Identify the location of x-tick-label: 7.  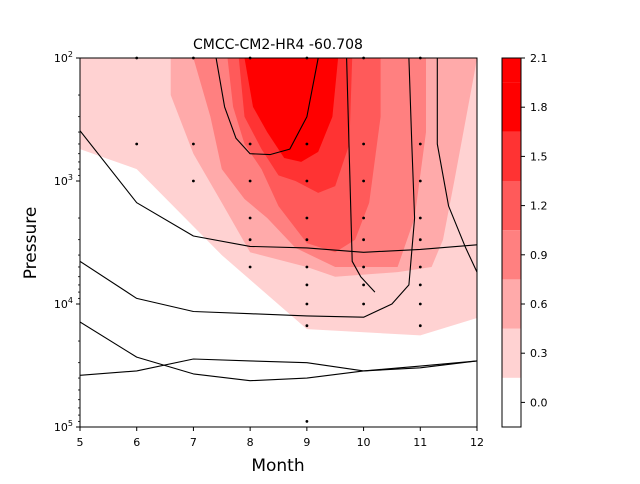
(193, 442).